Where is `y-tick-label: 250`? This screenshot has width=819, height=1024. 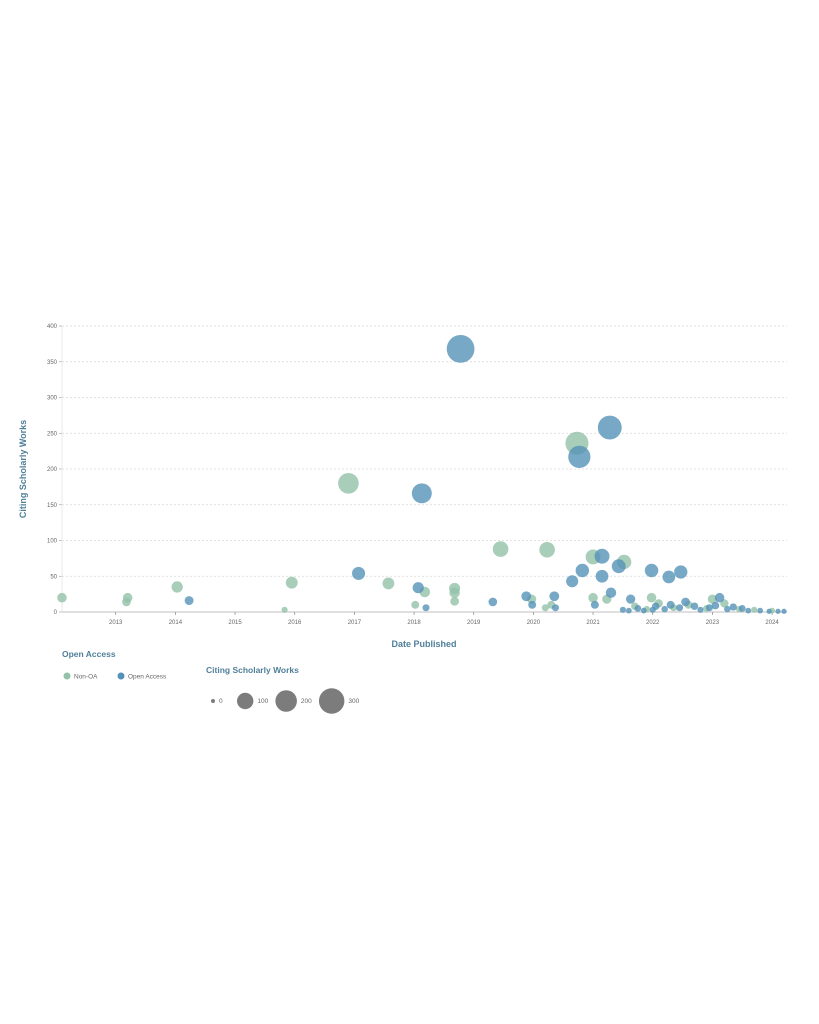
y-tick-label: 250 is located at coordinates (52, 434).